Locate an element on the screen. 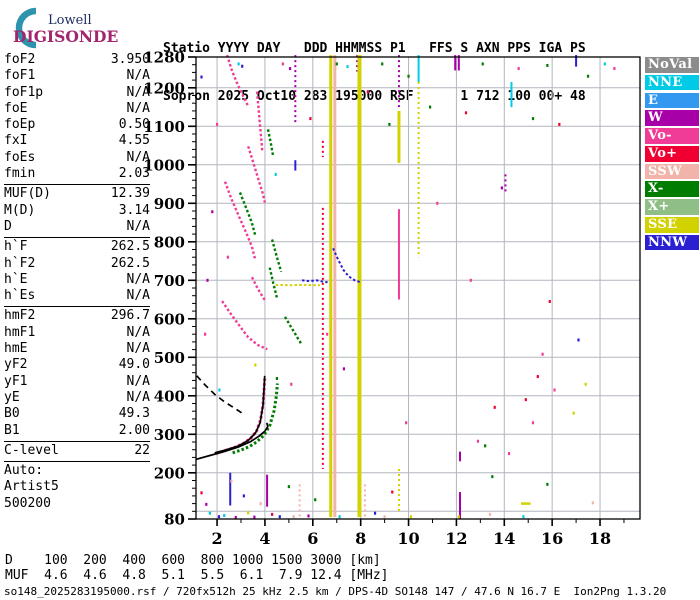  param-row-he: h`E N/A is located at coordinates (77, 280).